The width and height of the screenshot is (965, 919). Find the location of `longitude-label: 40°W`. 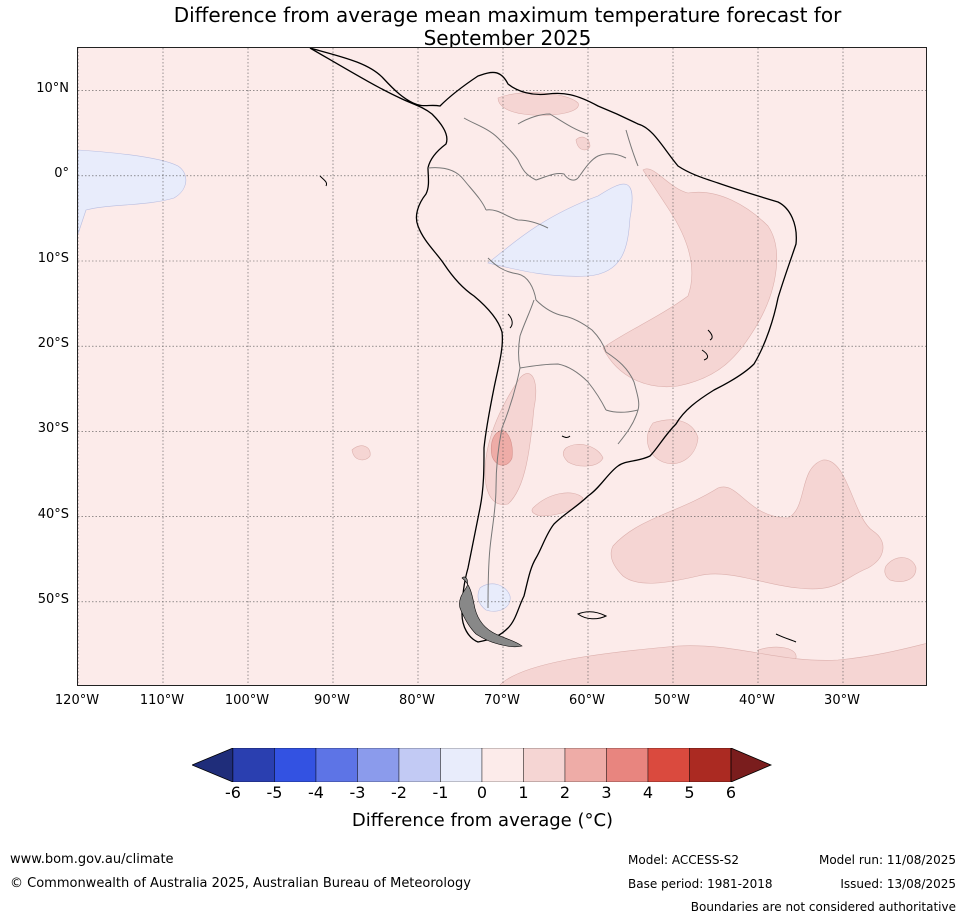

longitude-label: 40°W is located at coordinates (757, 700).